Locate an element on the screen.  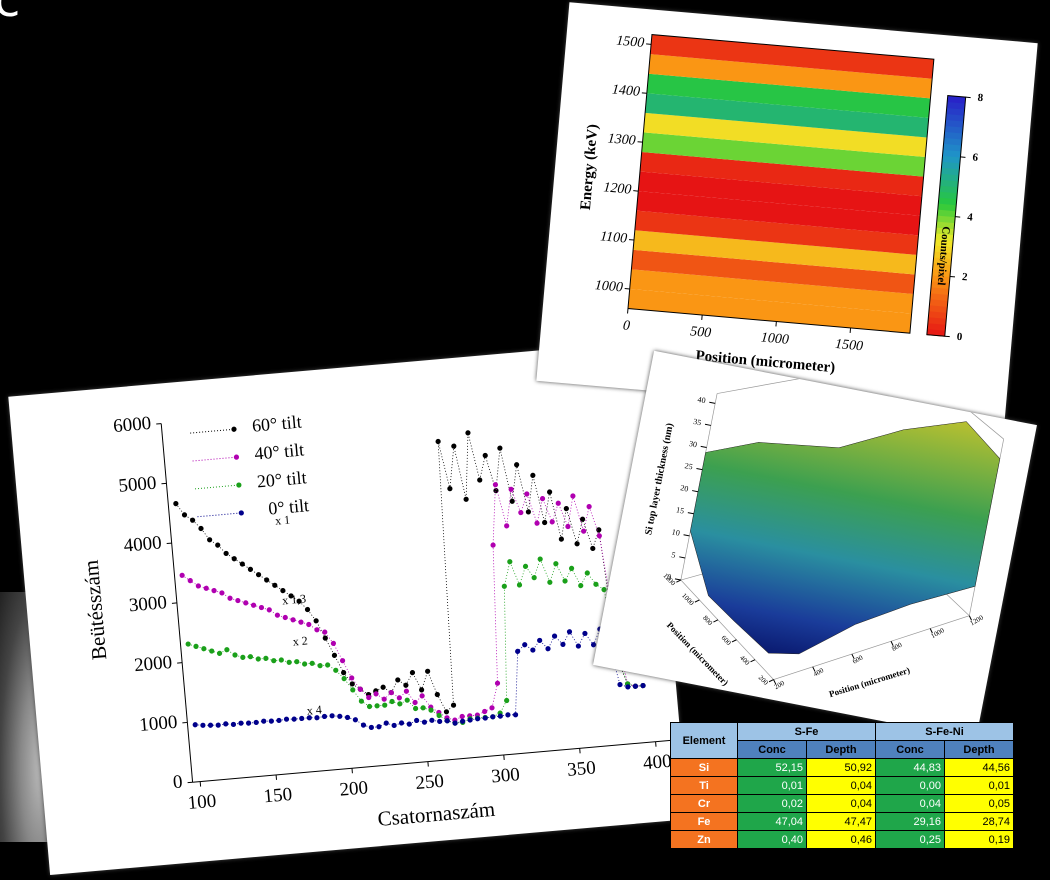
x-axis-label: Csatornaszám is located at coordinates (436, 814).